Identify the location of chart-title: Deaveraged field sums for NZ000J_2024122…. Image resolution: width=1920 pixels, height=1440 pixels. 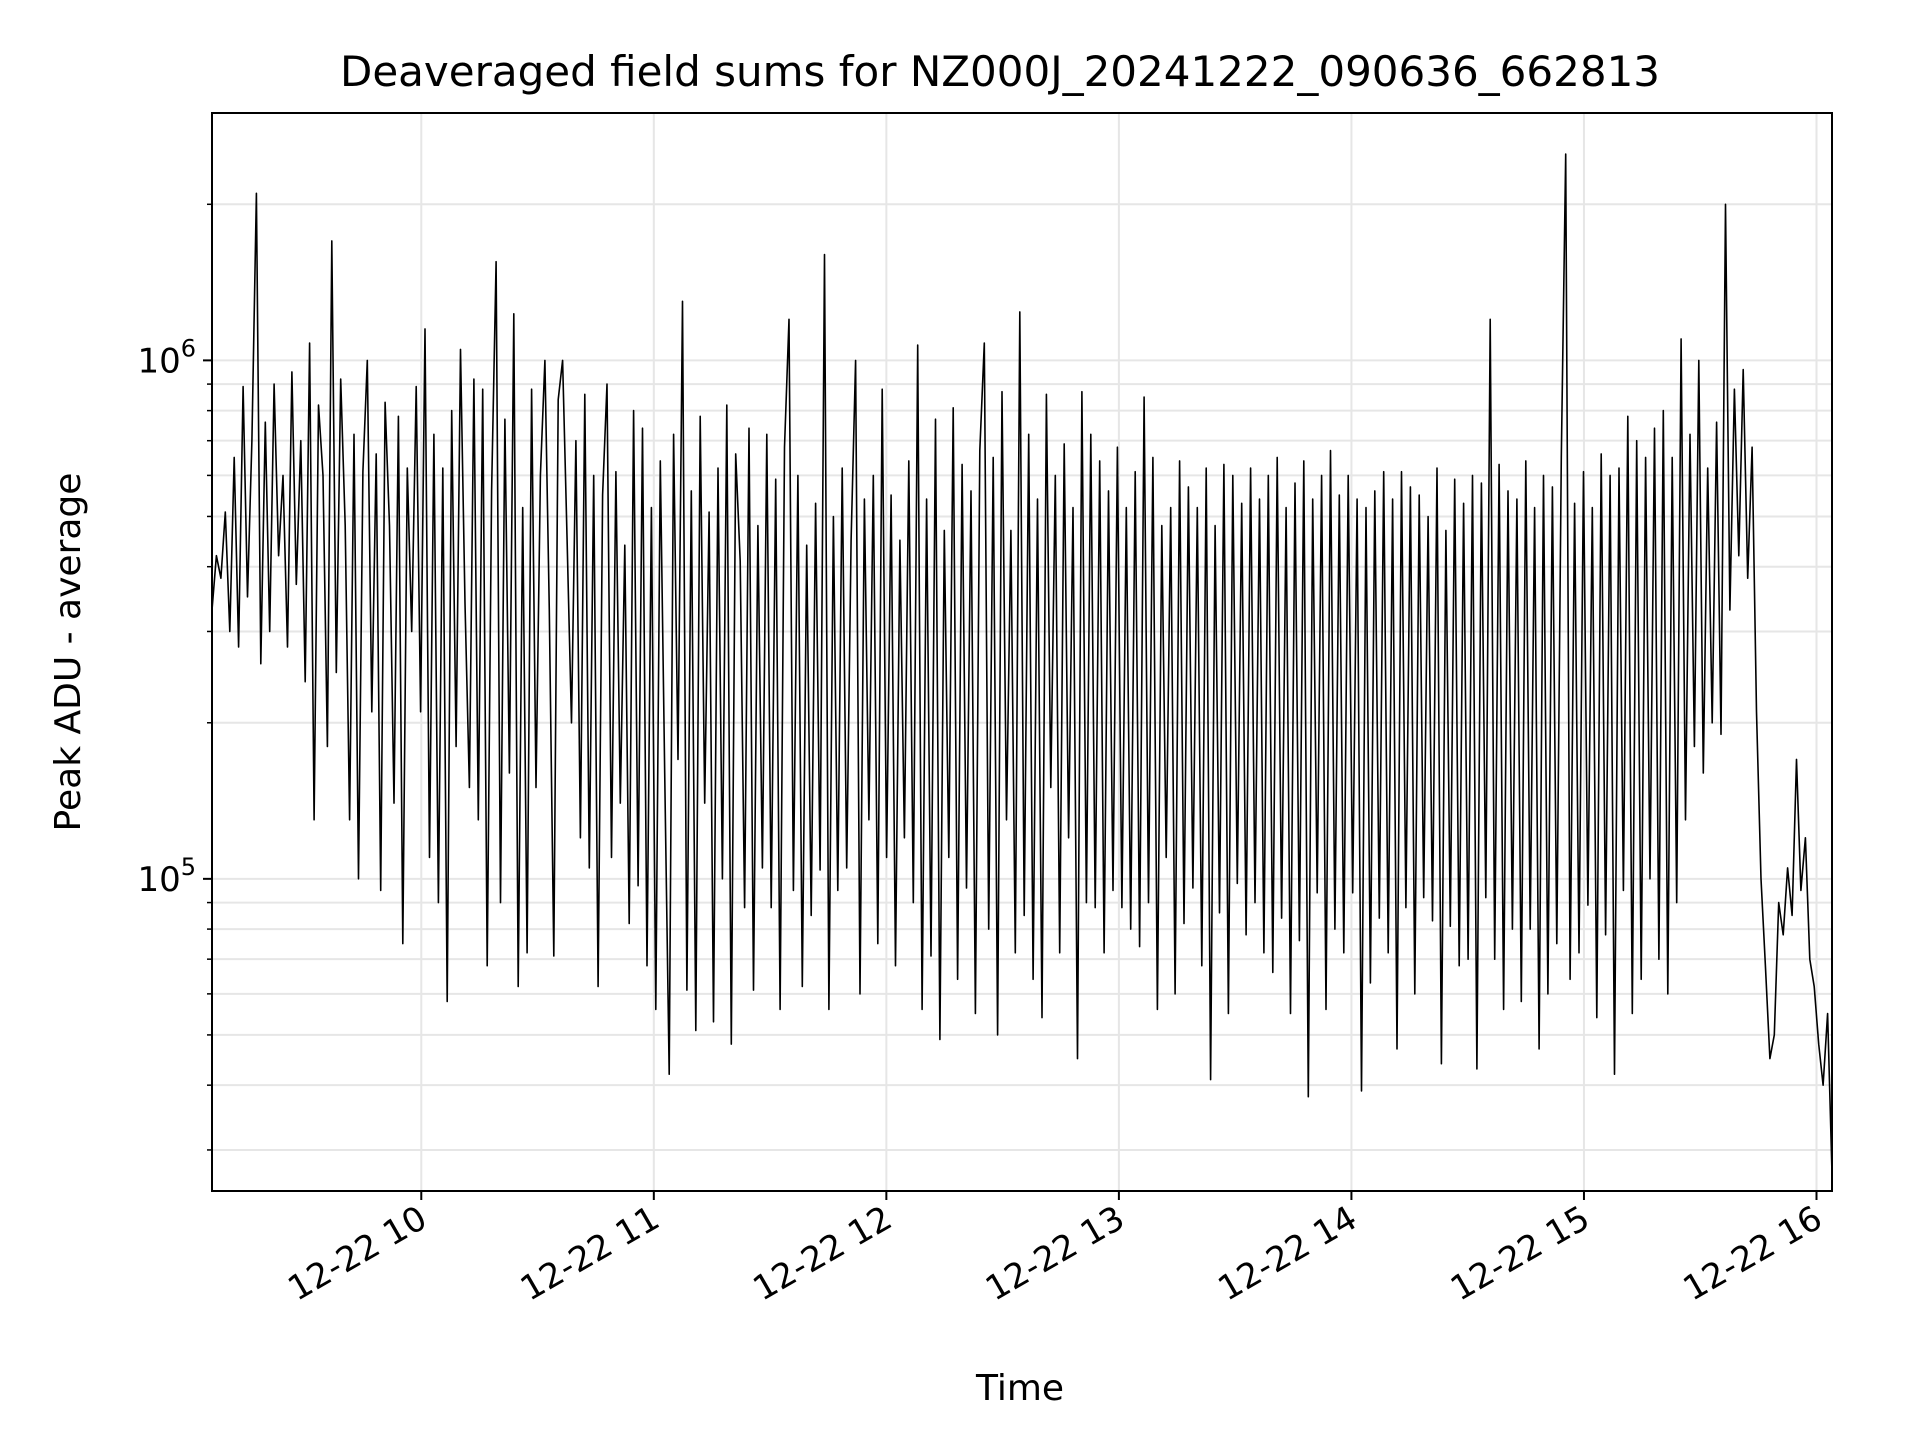
(1000, 71).